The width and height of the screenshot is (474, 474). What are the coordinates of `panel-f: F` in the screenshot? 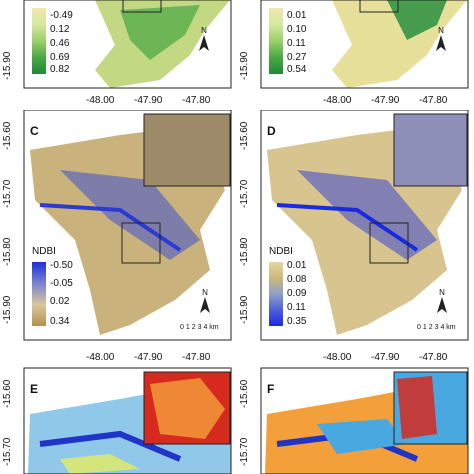 It's located at (355, 419).